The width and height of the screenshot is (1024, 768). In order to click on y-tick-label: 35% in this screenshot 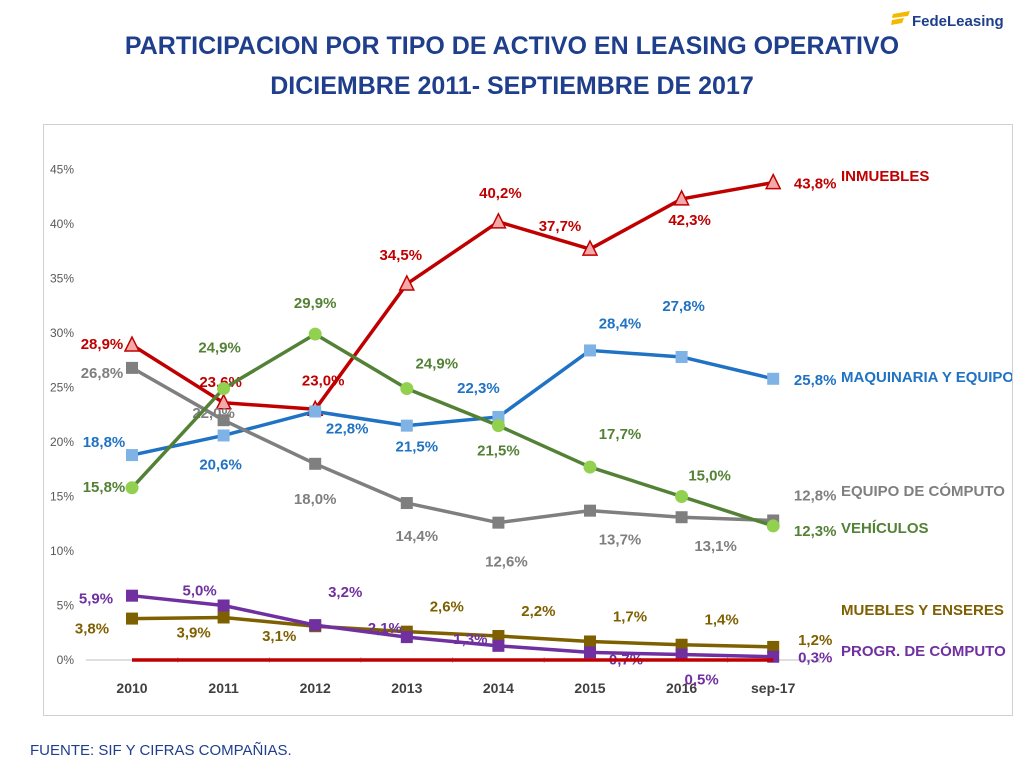, I will do `click(62, 279)`.